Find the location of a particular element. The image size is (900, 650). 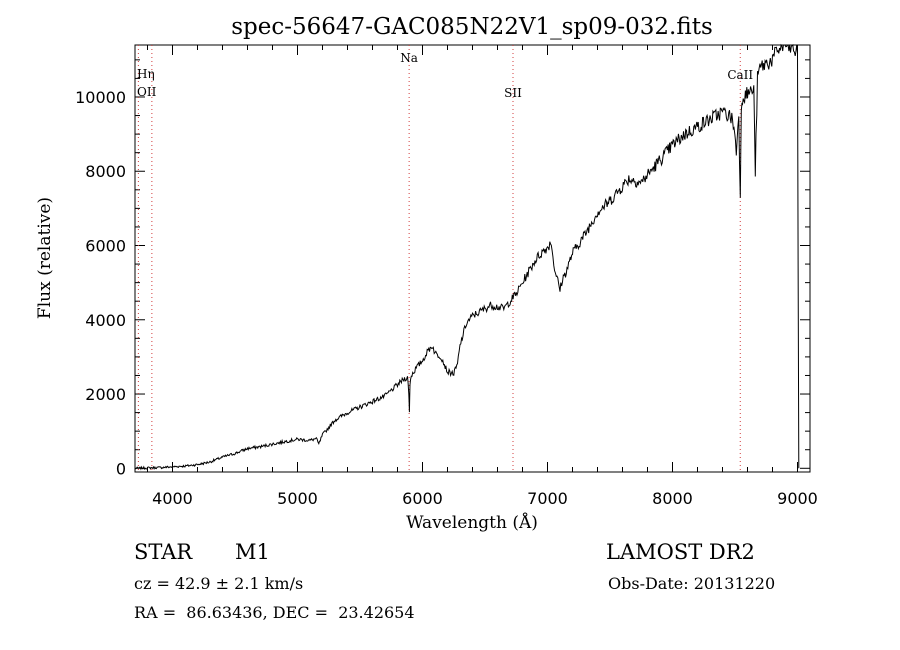

line-marker-label: OII is located at coordinates (147, 92).